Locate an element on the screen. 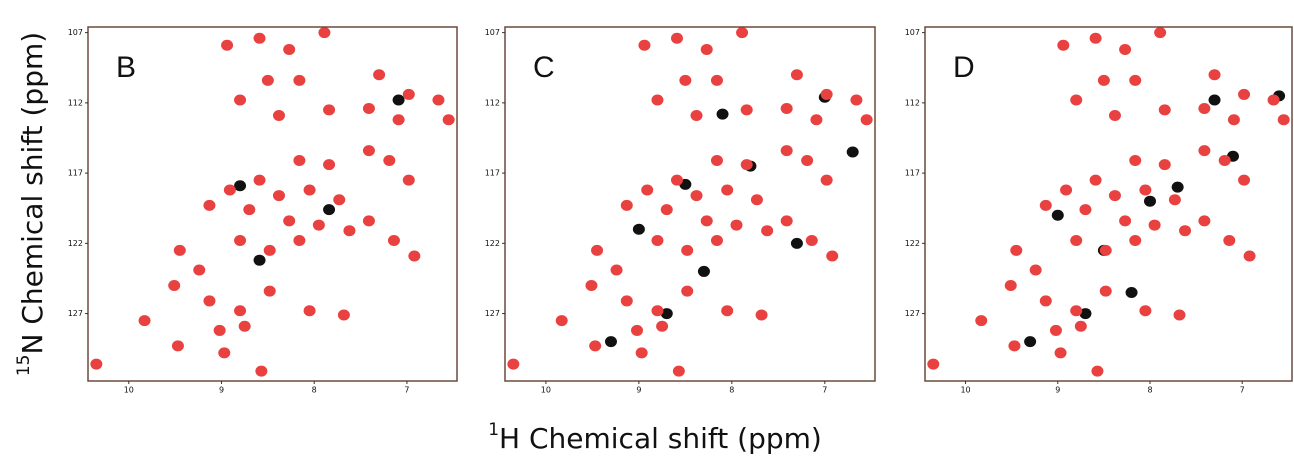  y-label-sup: 15 is located at coordinates (24, 366).